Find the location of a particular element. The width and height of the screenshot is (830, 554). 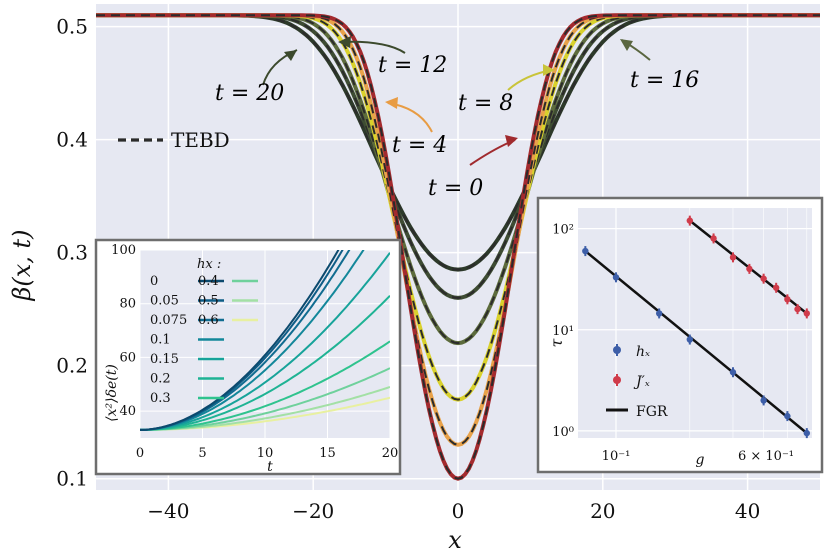

inset-left-legend-label: 0.05 is located at coordinates (164, 301).